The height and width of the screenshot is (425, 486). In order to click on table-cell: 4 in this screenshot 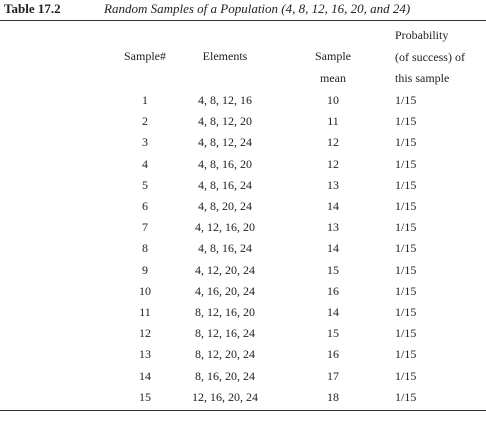, I will do `click(145, 163)`.